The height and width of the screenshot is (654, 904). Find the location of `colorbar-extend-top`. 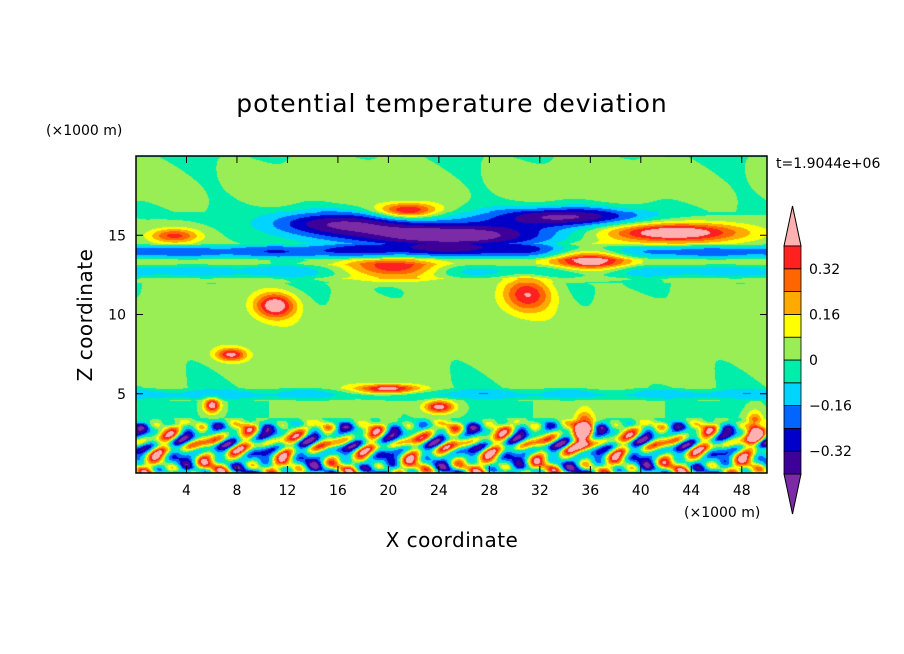

colorbar-extend-top is located at coordinates (792, 226).